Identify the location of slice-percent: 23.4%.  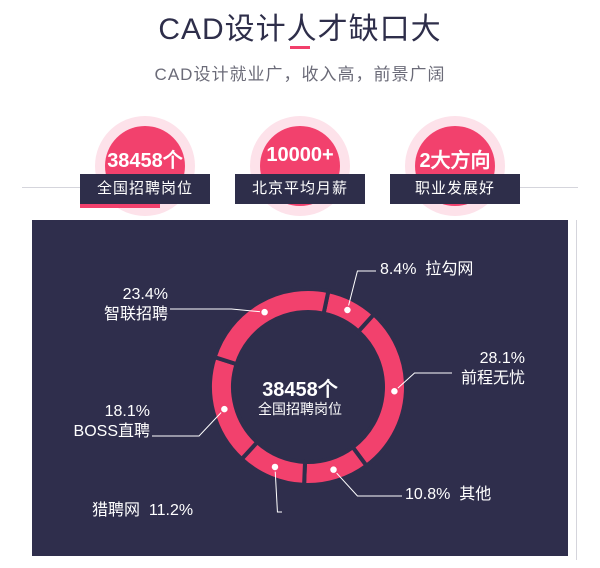
(145, 294).